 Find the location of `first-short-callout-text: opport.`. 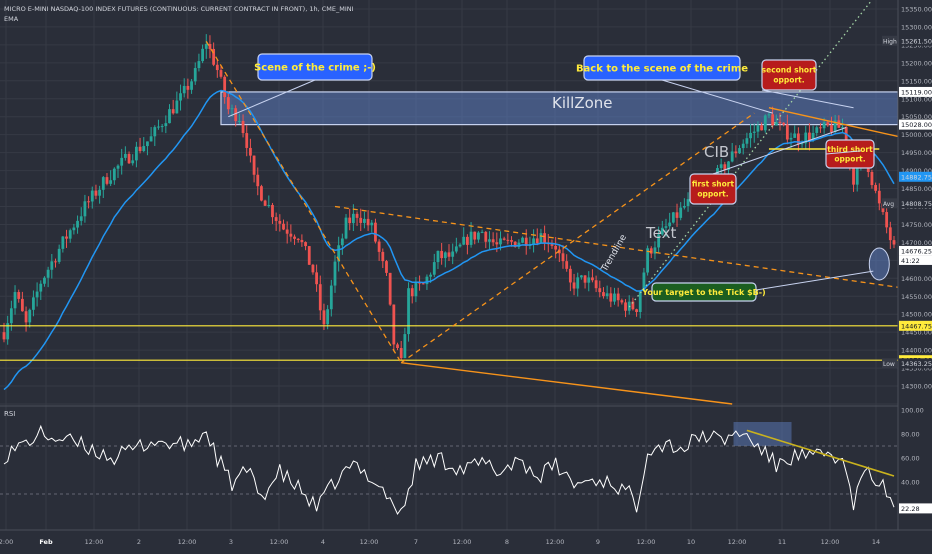

first-short-callout-text: opport. is located at coordinates (712, 194).